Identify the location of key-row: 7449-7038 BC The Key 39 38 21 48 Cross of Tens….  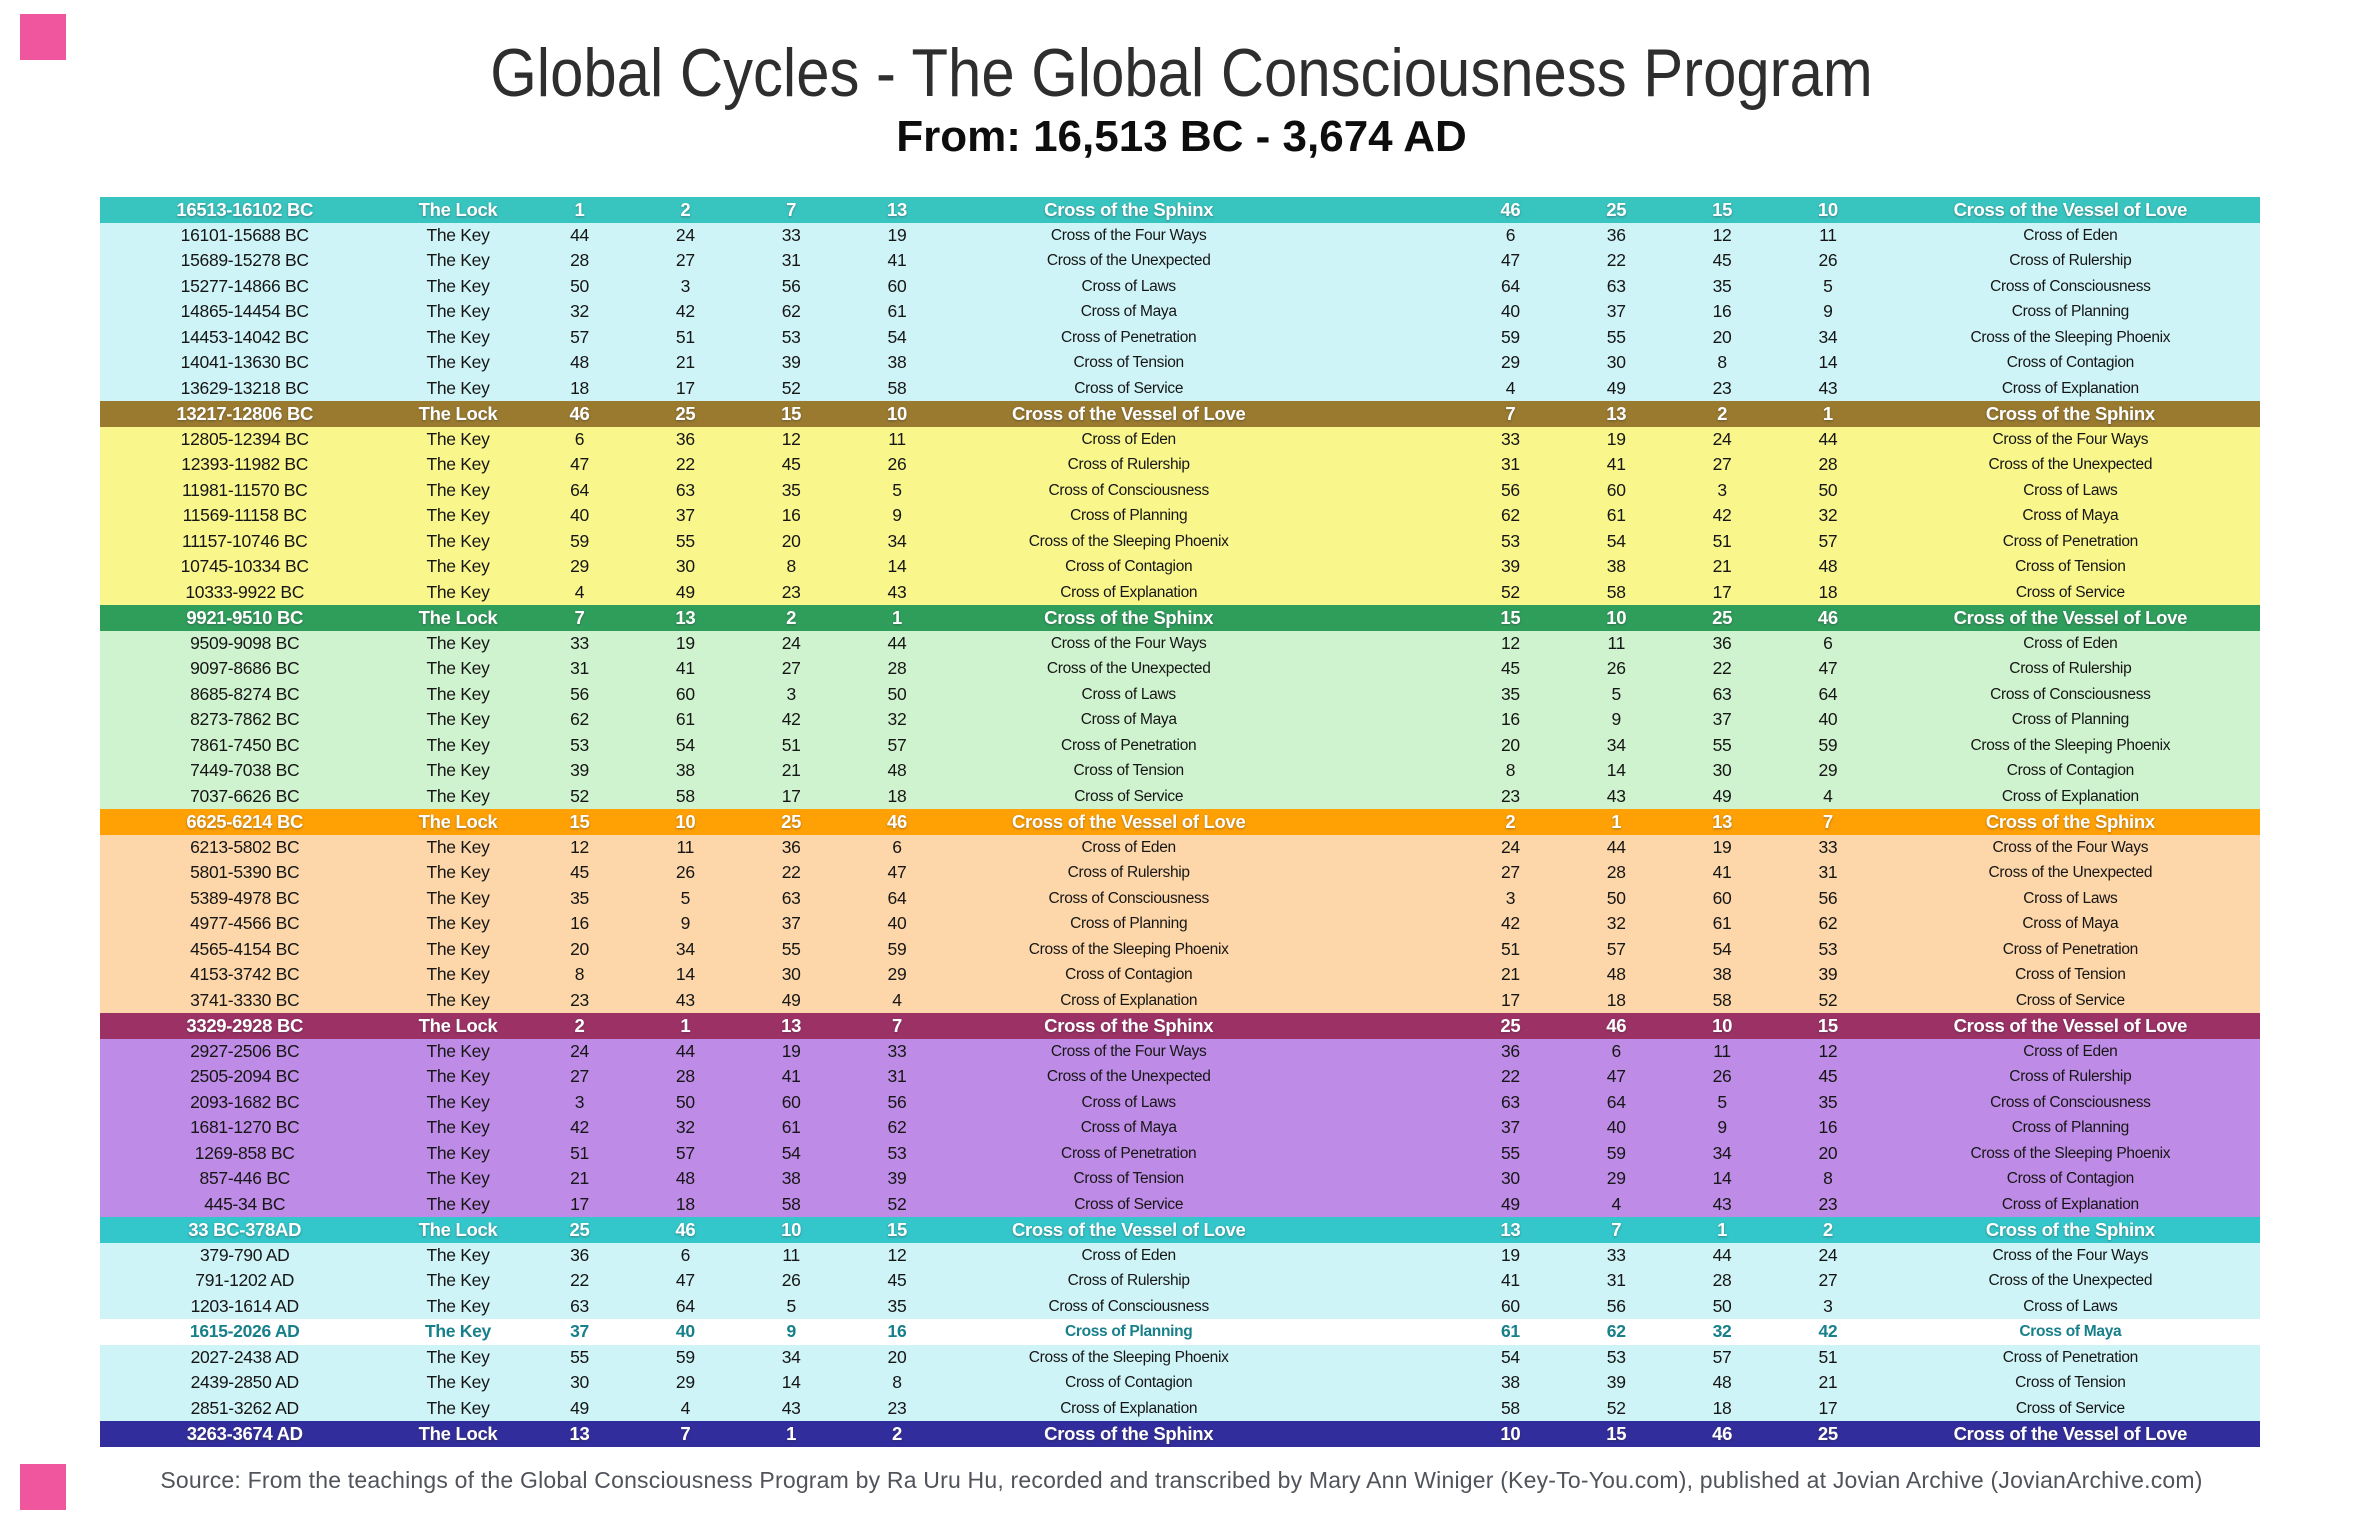
(1180, 771).